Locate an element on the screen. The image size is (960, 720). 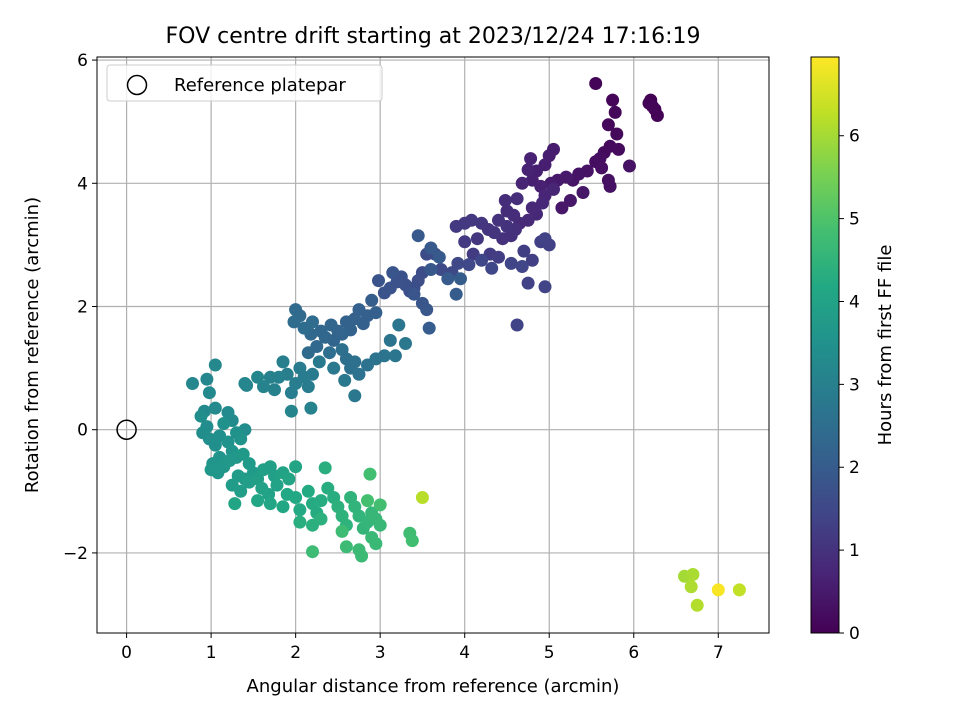
x-tick-label: 6 is located at coordinates (633, 653).